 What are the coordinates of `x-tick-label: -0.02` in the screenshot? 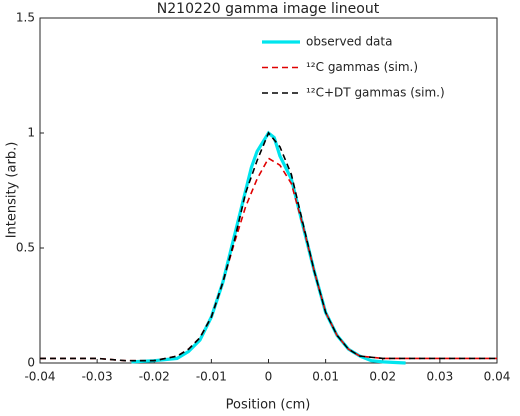 It's located at (154, 377).